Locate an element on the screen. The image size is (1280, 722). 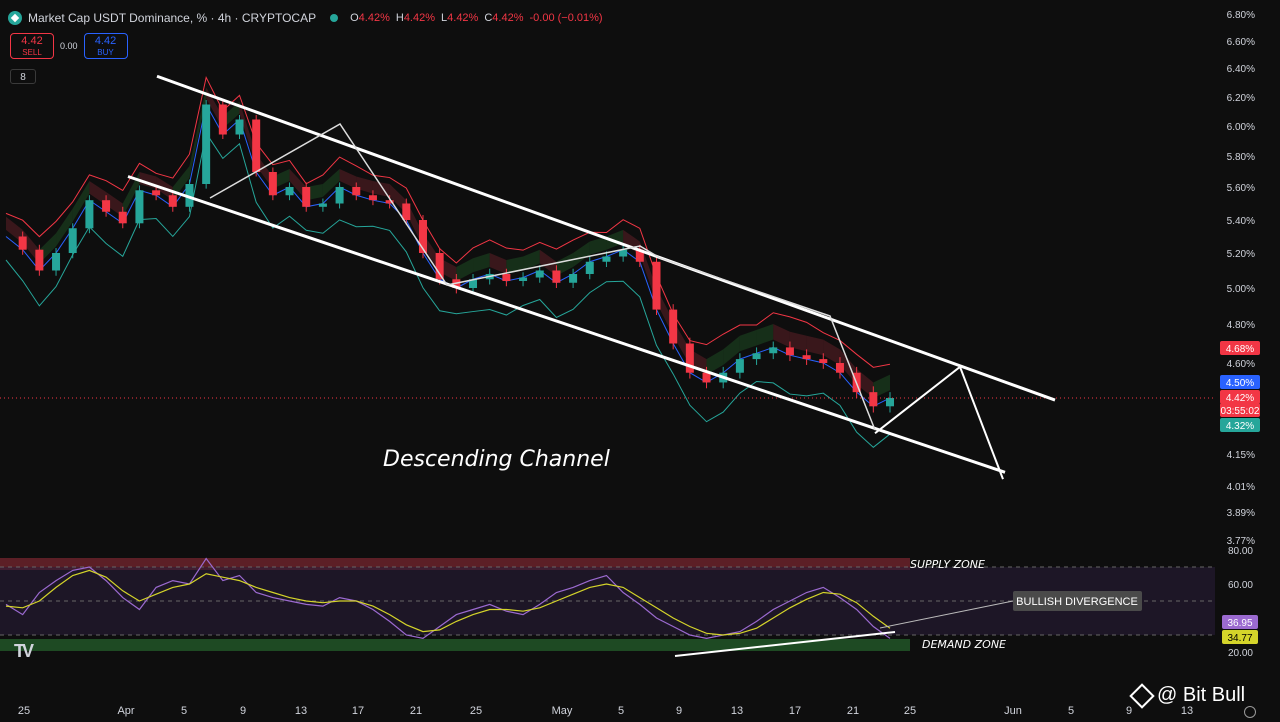
rsi-line is located at coordinates (448, 598).